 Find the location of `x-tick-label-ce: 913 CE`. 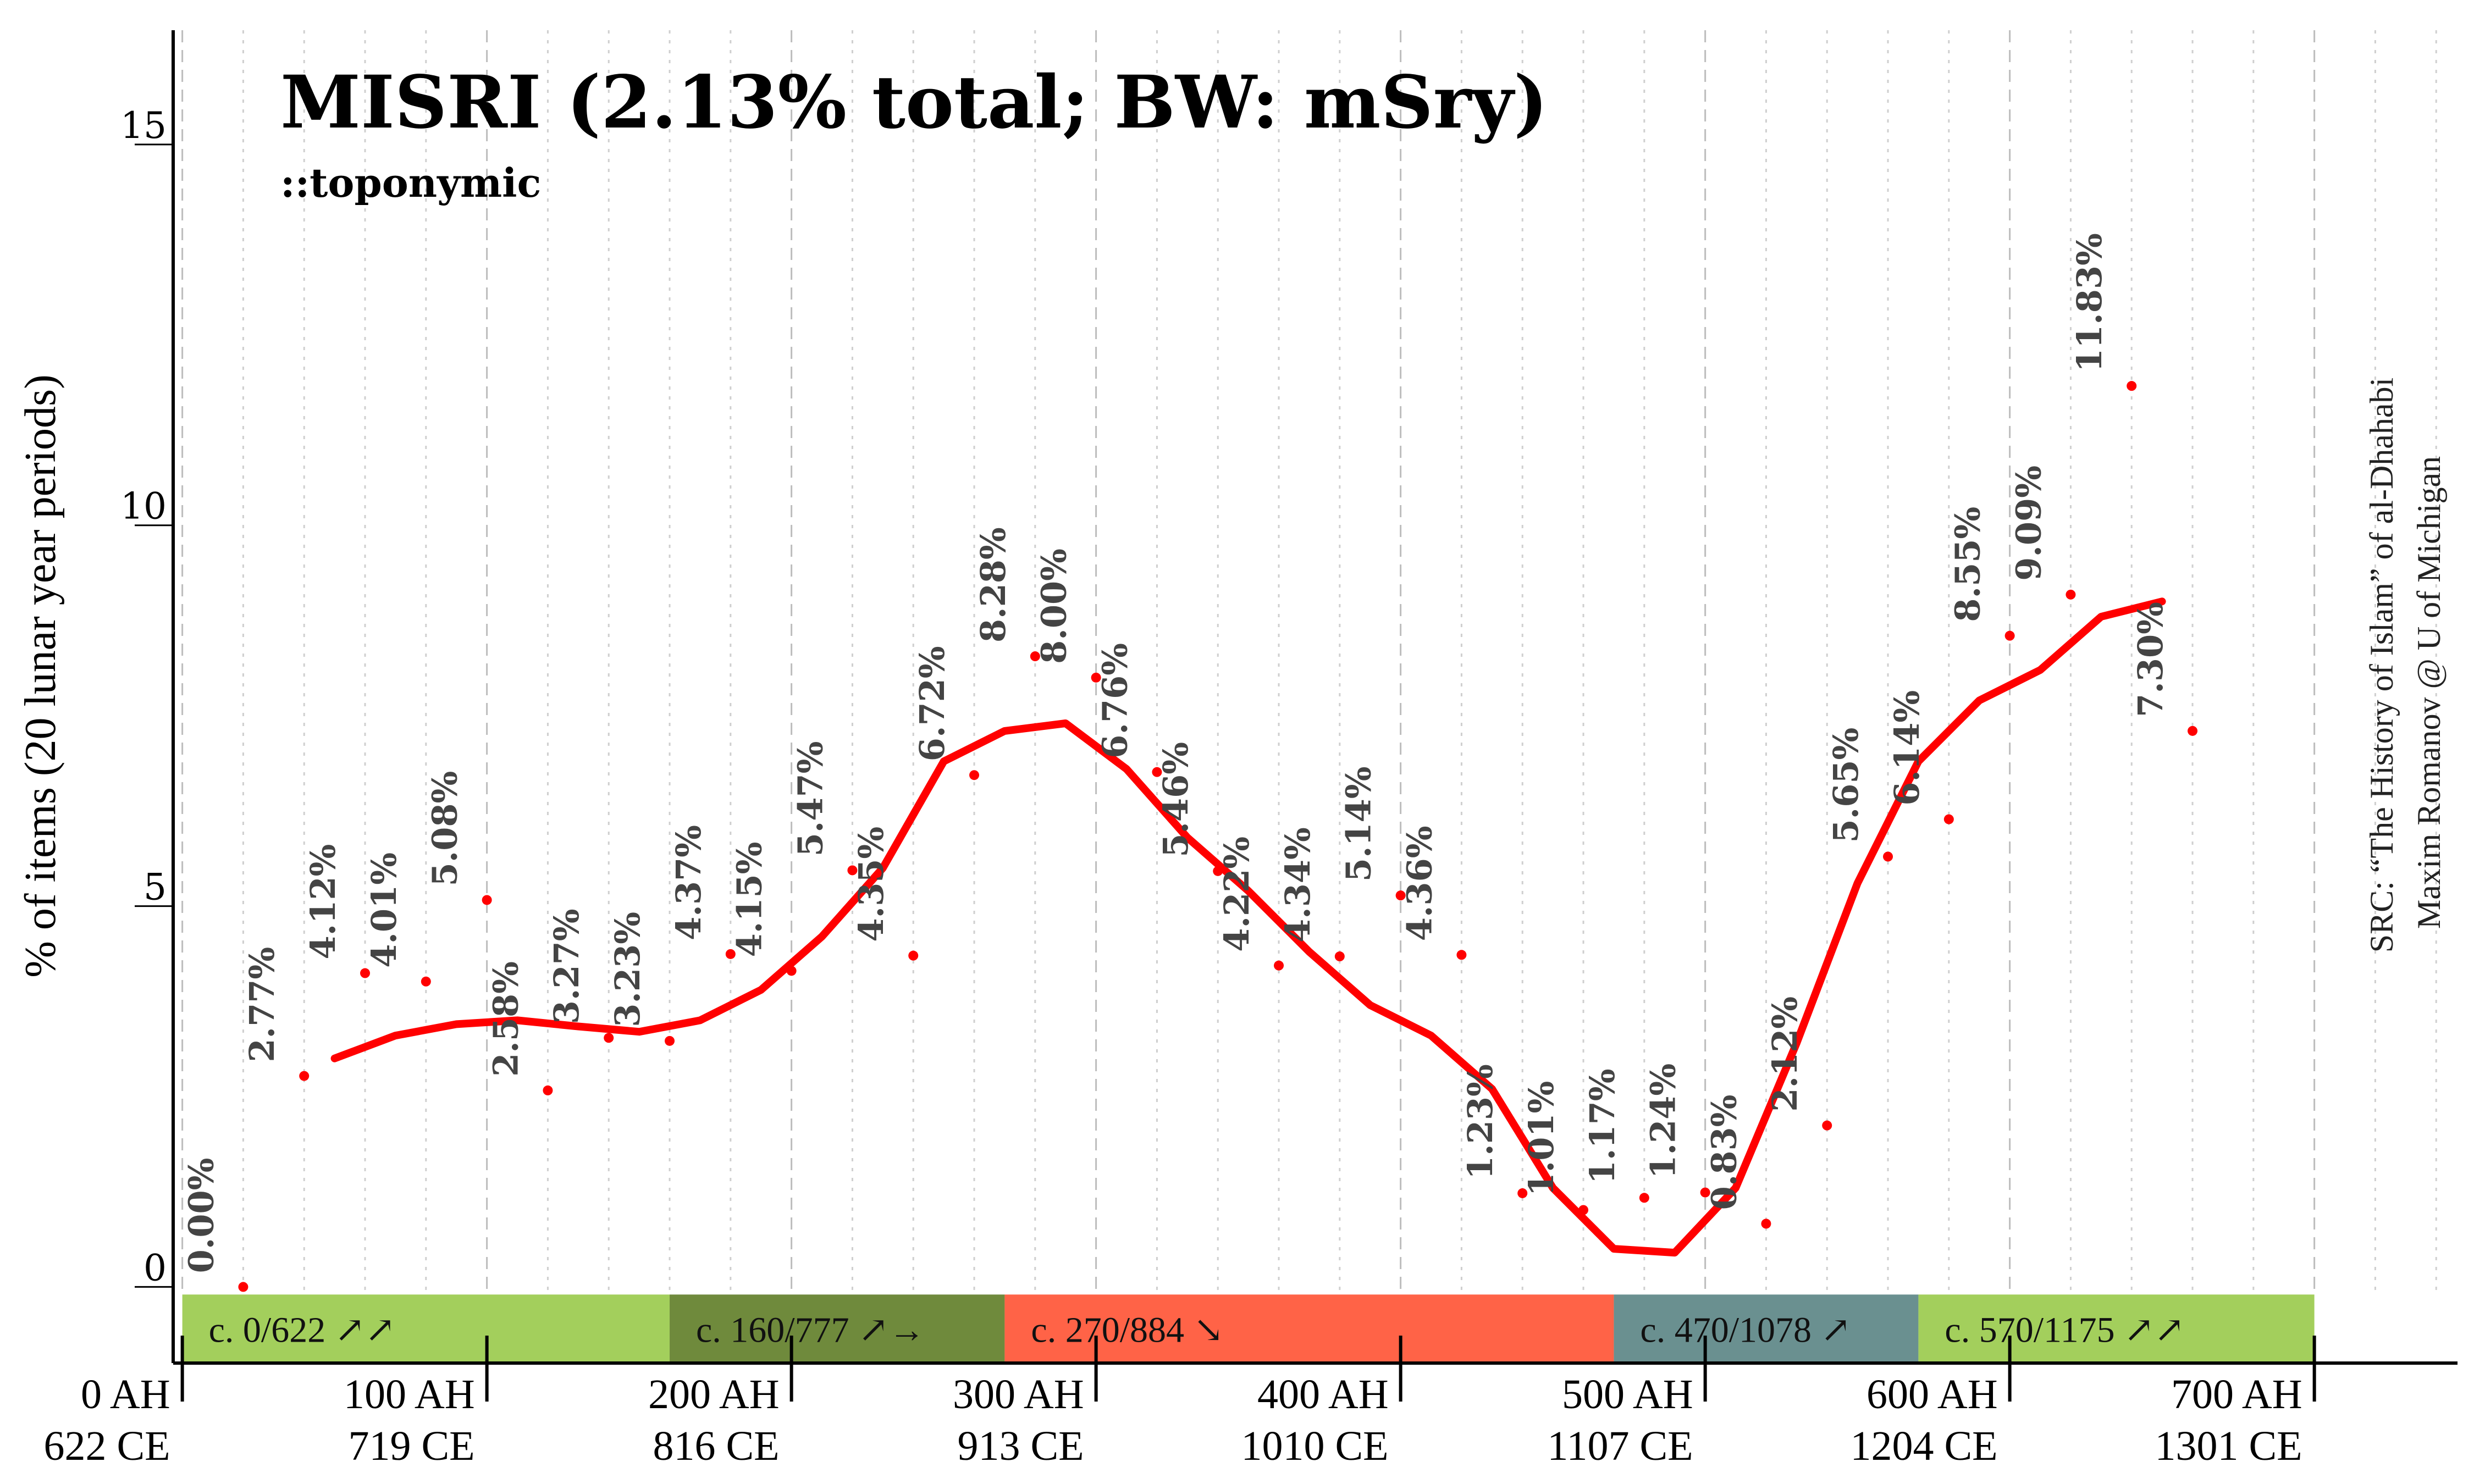

x-tick-label-ce: 913 CE is located at coordinates (1021, 1446).